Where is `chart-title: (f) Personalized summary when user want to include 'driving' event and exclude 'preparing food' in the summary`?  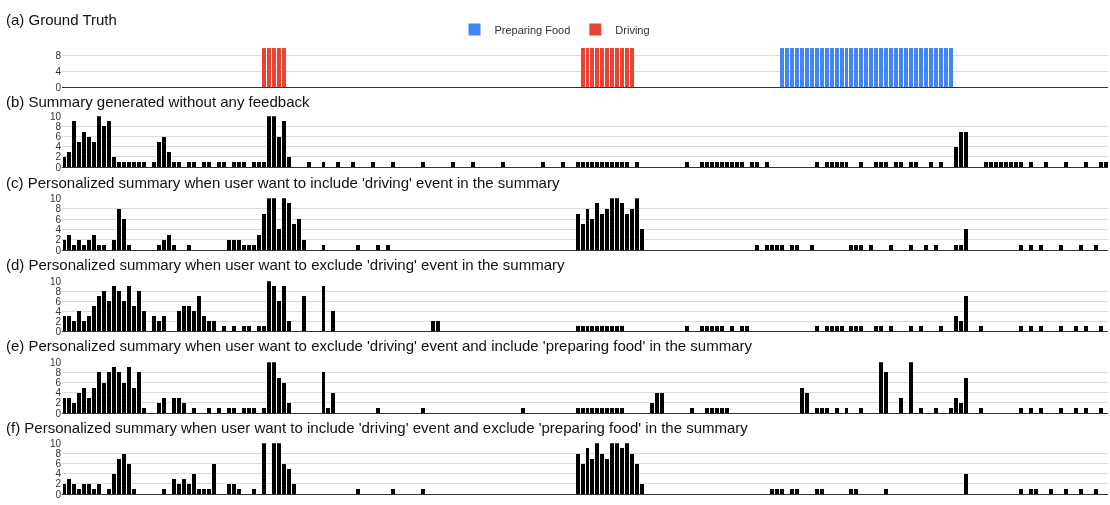 chart-title: (f) Personalized summary when user want to include 'driving' event and exclude 'preparing food' in the summary is located at coordinates (377, 427).